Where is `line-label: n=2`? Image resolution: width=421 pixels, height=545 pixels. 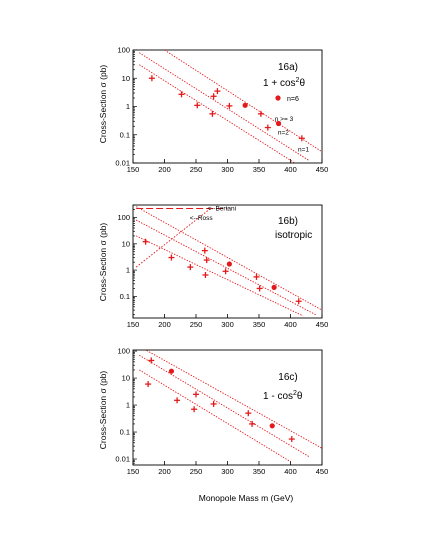
line-label: n=2 is located at coordinates (283, 133).